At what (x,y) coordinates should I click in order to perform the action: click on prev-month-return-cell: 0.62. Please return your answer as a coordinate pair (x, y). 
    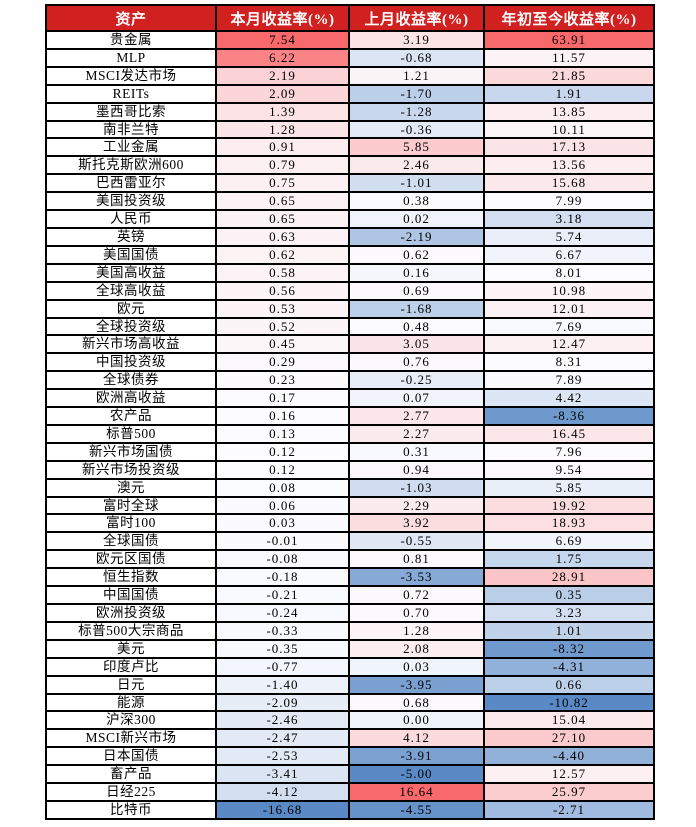
    Looking at the image, I should click on (416, 254).